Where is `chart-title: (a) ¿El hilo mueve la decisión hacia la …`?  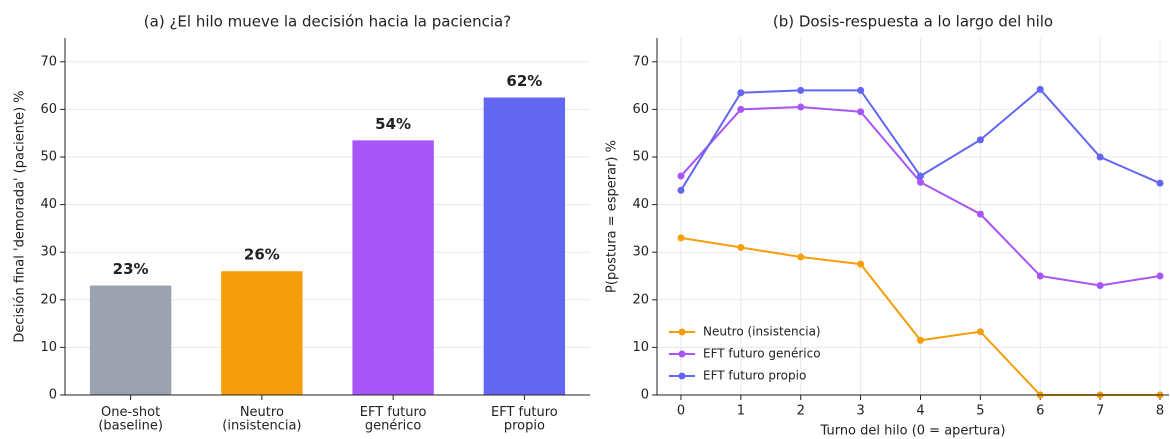 chart-title: (a) ¿El hilo mueve la decisión hacia la … is located at coordinates (327, 22).